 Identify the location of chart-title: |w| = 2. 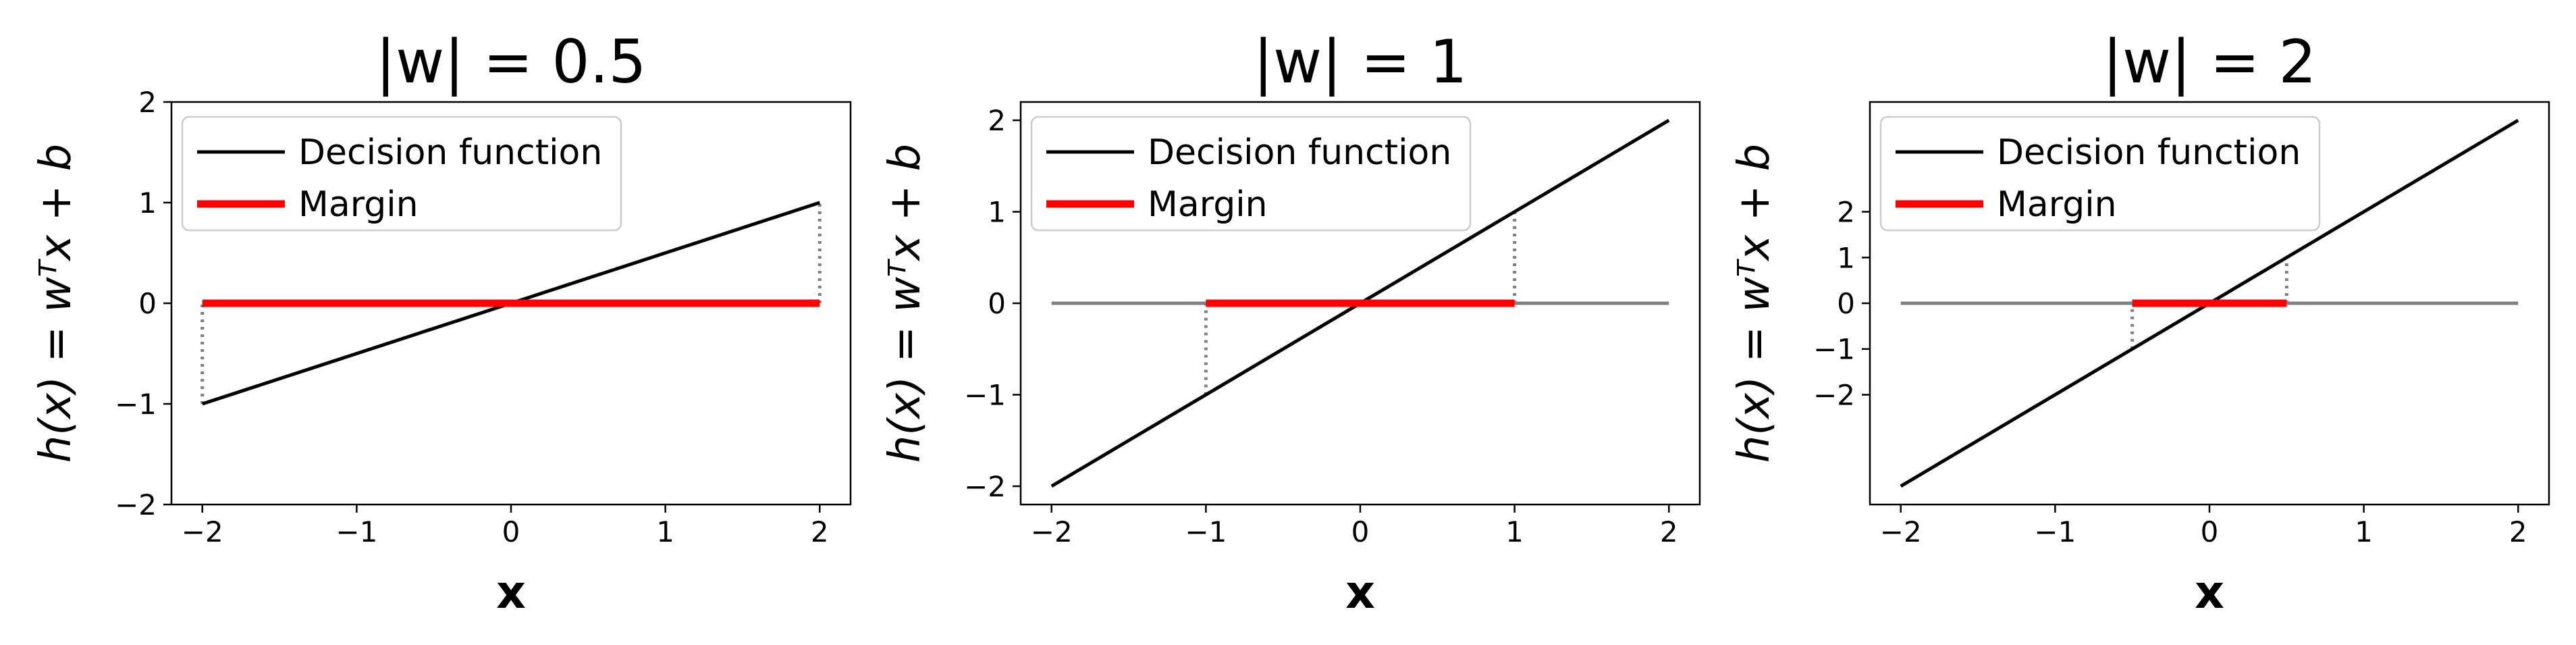
(2210, 62).